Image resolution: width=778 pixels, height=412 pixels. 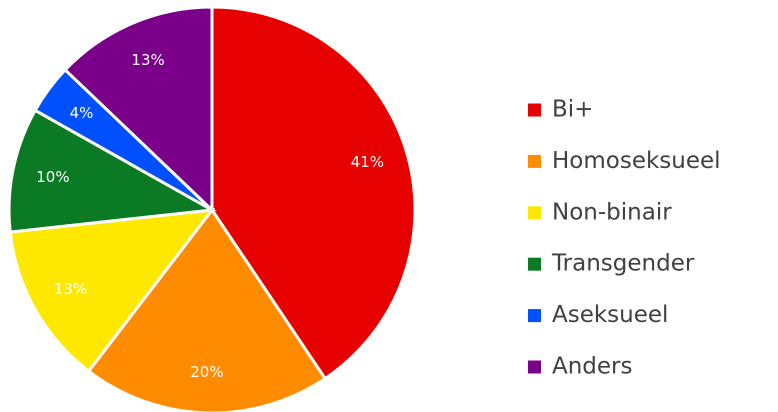 I want to click on legend-label: Non-binair, so click(x=612, y=212).